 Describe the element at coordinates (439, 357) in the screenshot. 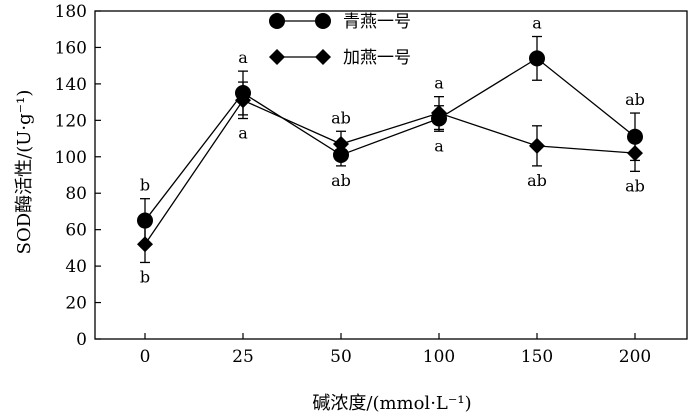

I see `x-tick-label: 100` at that location.